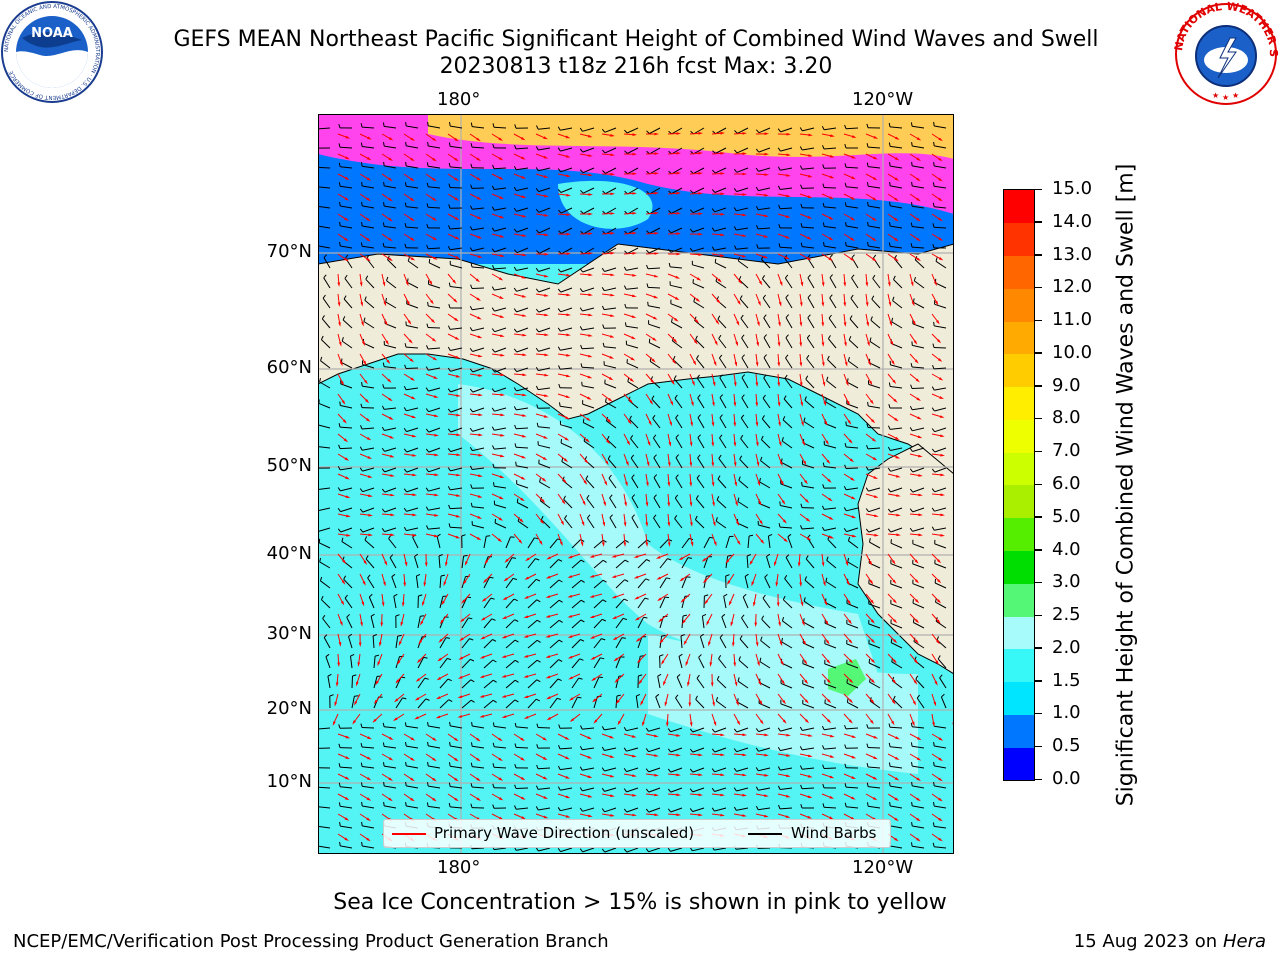 The width and height of the screenshot is (1280, 960). I want to click on lon-label-bottom-180: 180°, so click(459, 867).